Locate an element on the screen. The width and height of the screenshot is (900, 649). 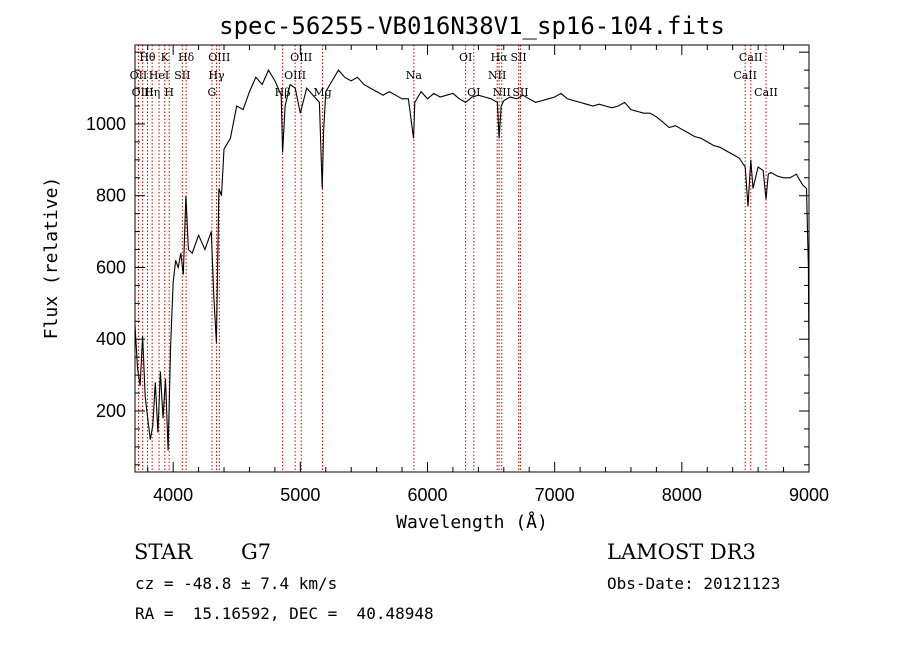
x-tick-label: 5000 is located at coordinates (300, 495).